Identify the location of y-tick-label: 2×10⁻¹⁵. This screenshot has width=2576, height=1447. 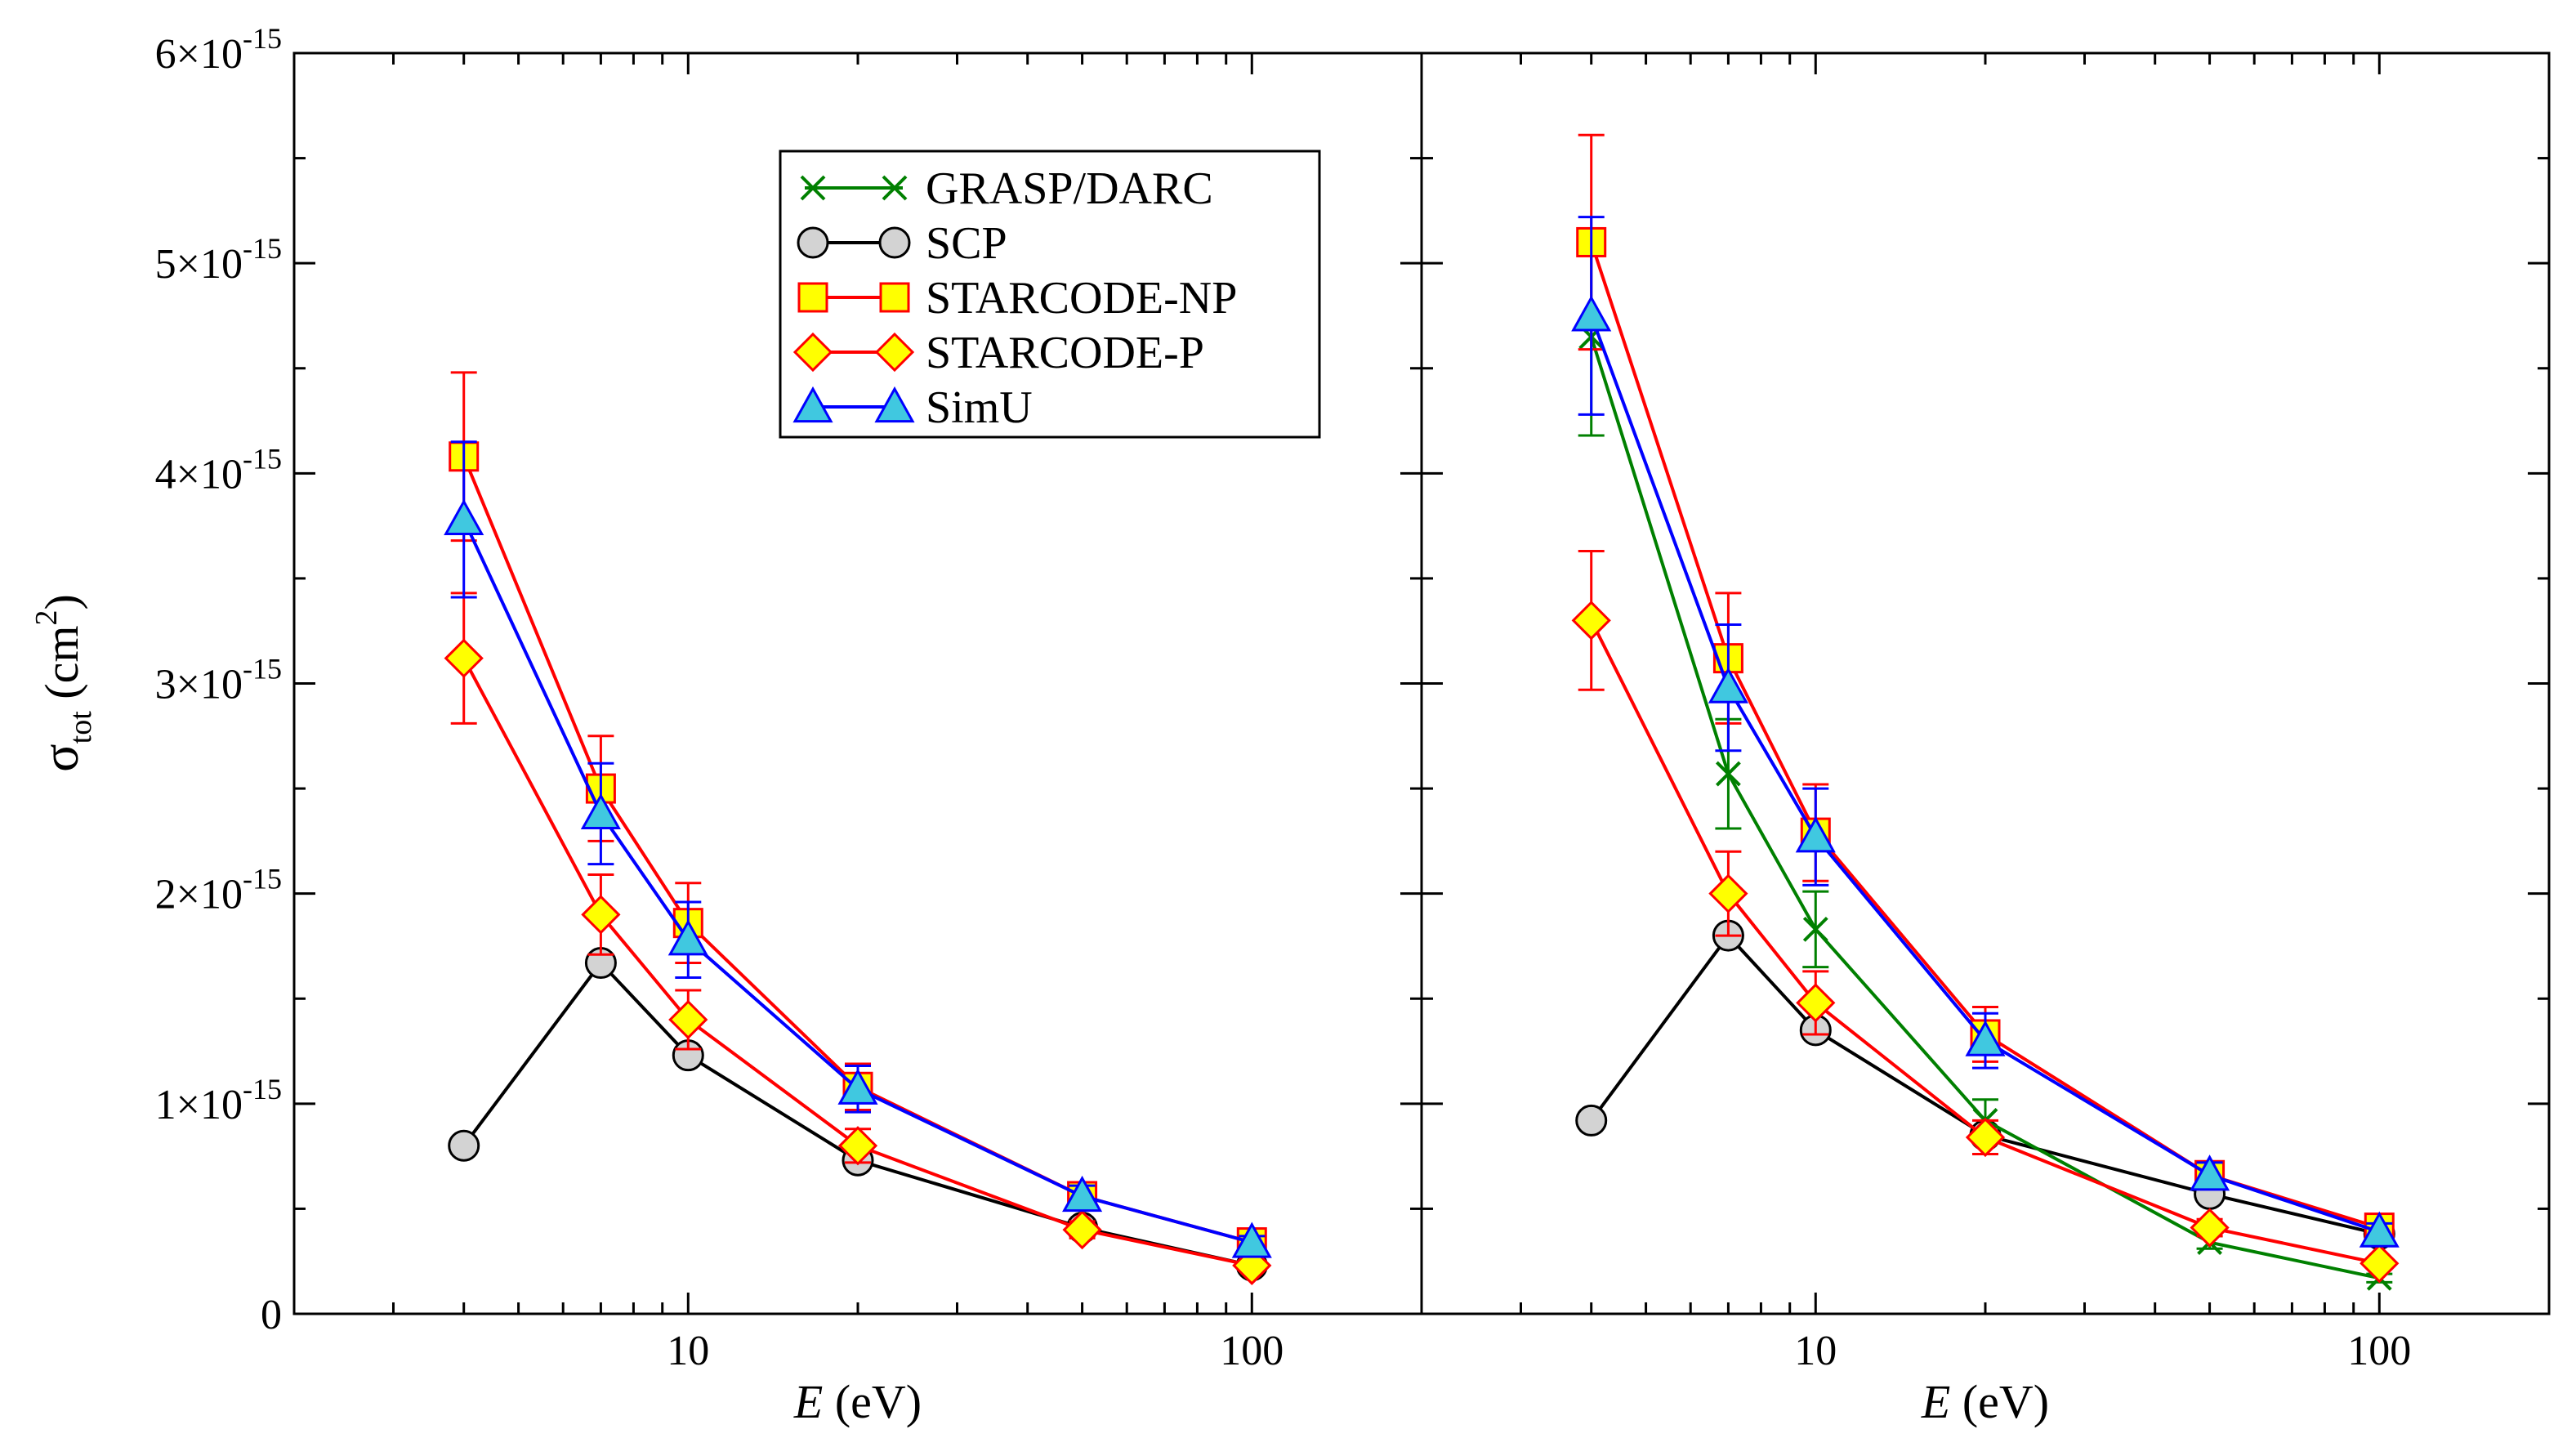
(218, 890).